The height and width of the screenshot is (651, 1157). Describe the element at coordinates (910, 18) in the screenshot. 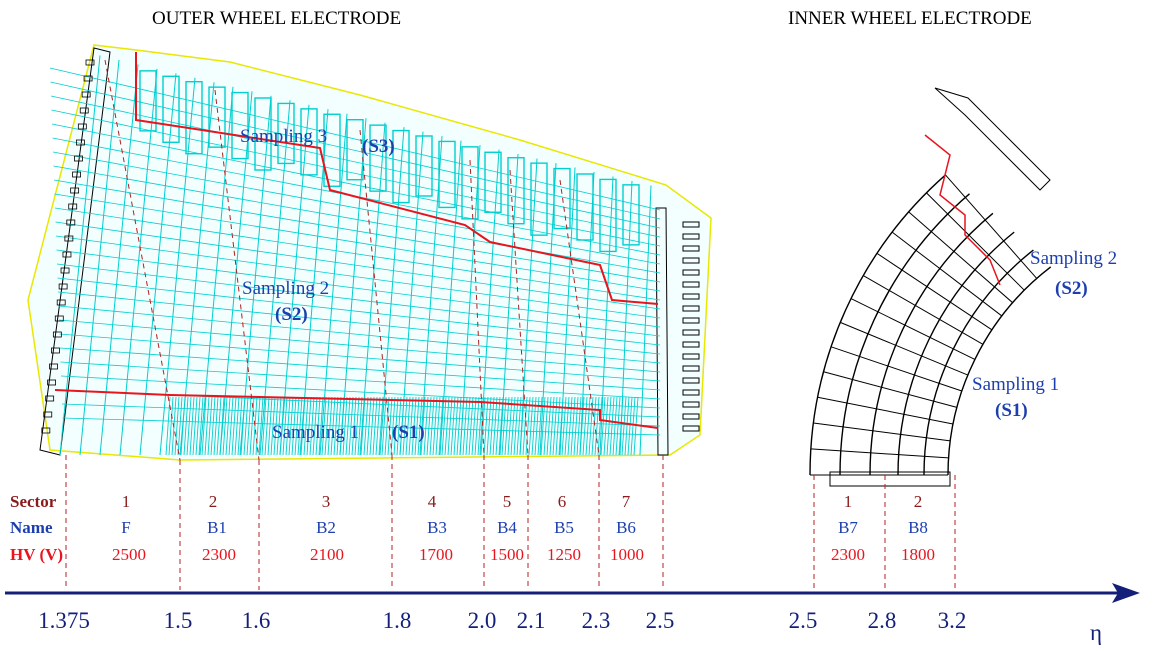

I see `inner-wheel-title: INNER WHEEL ELECTRODE` at that location.